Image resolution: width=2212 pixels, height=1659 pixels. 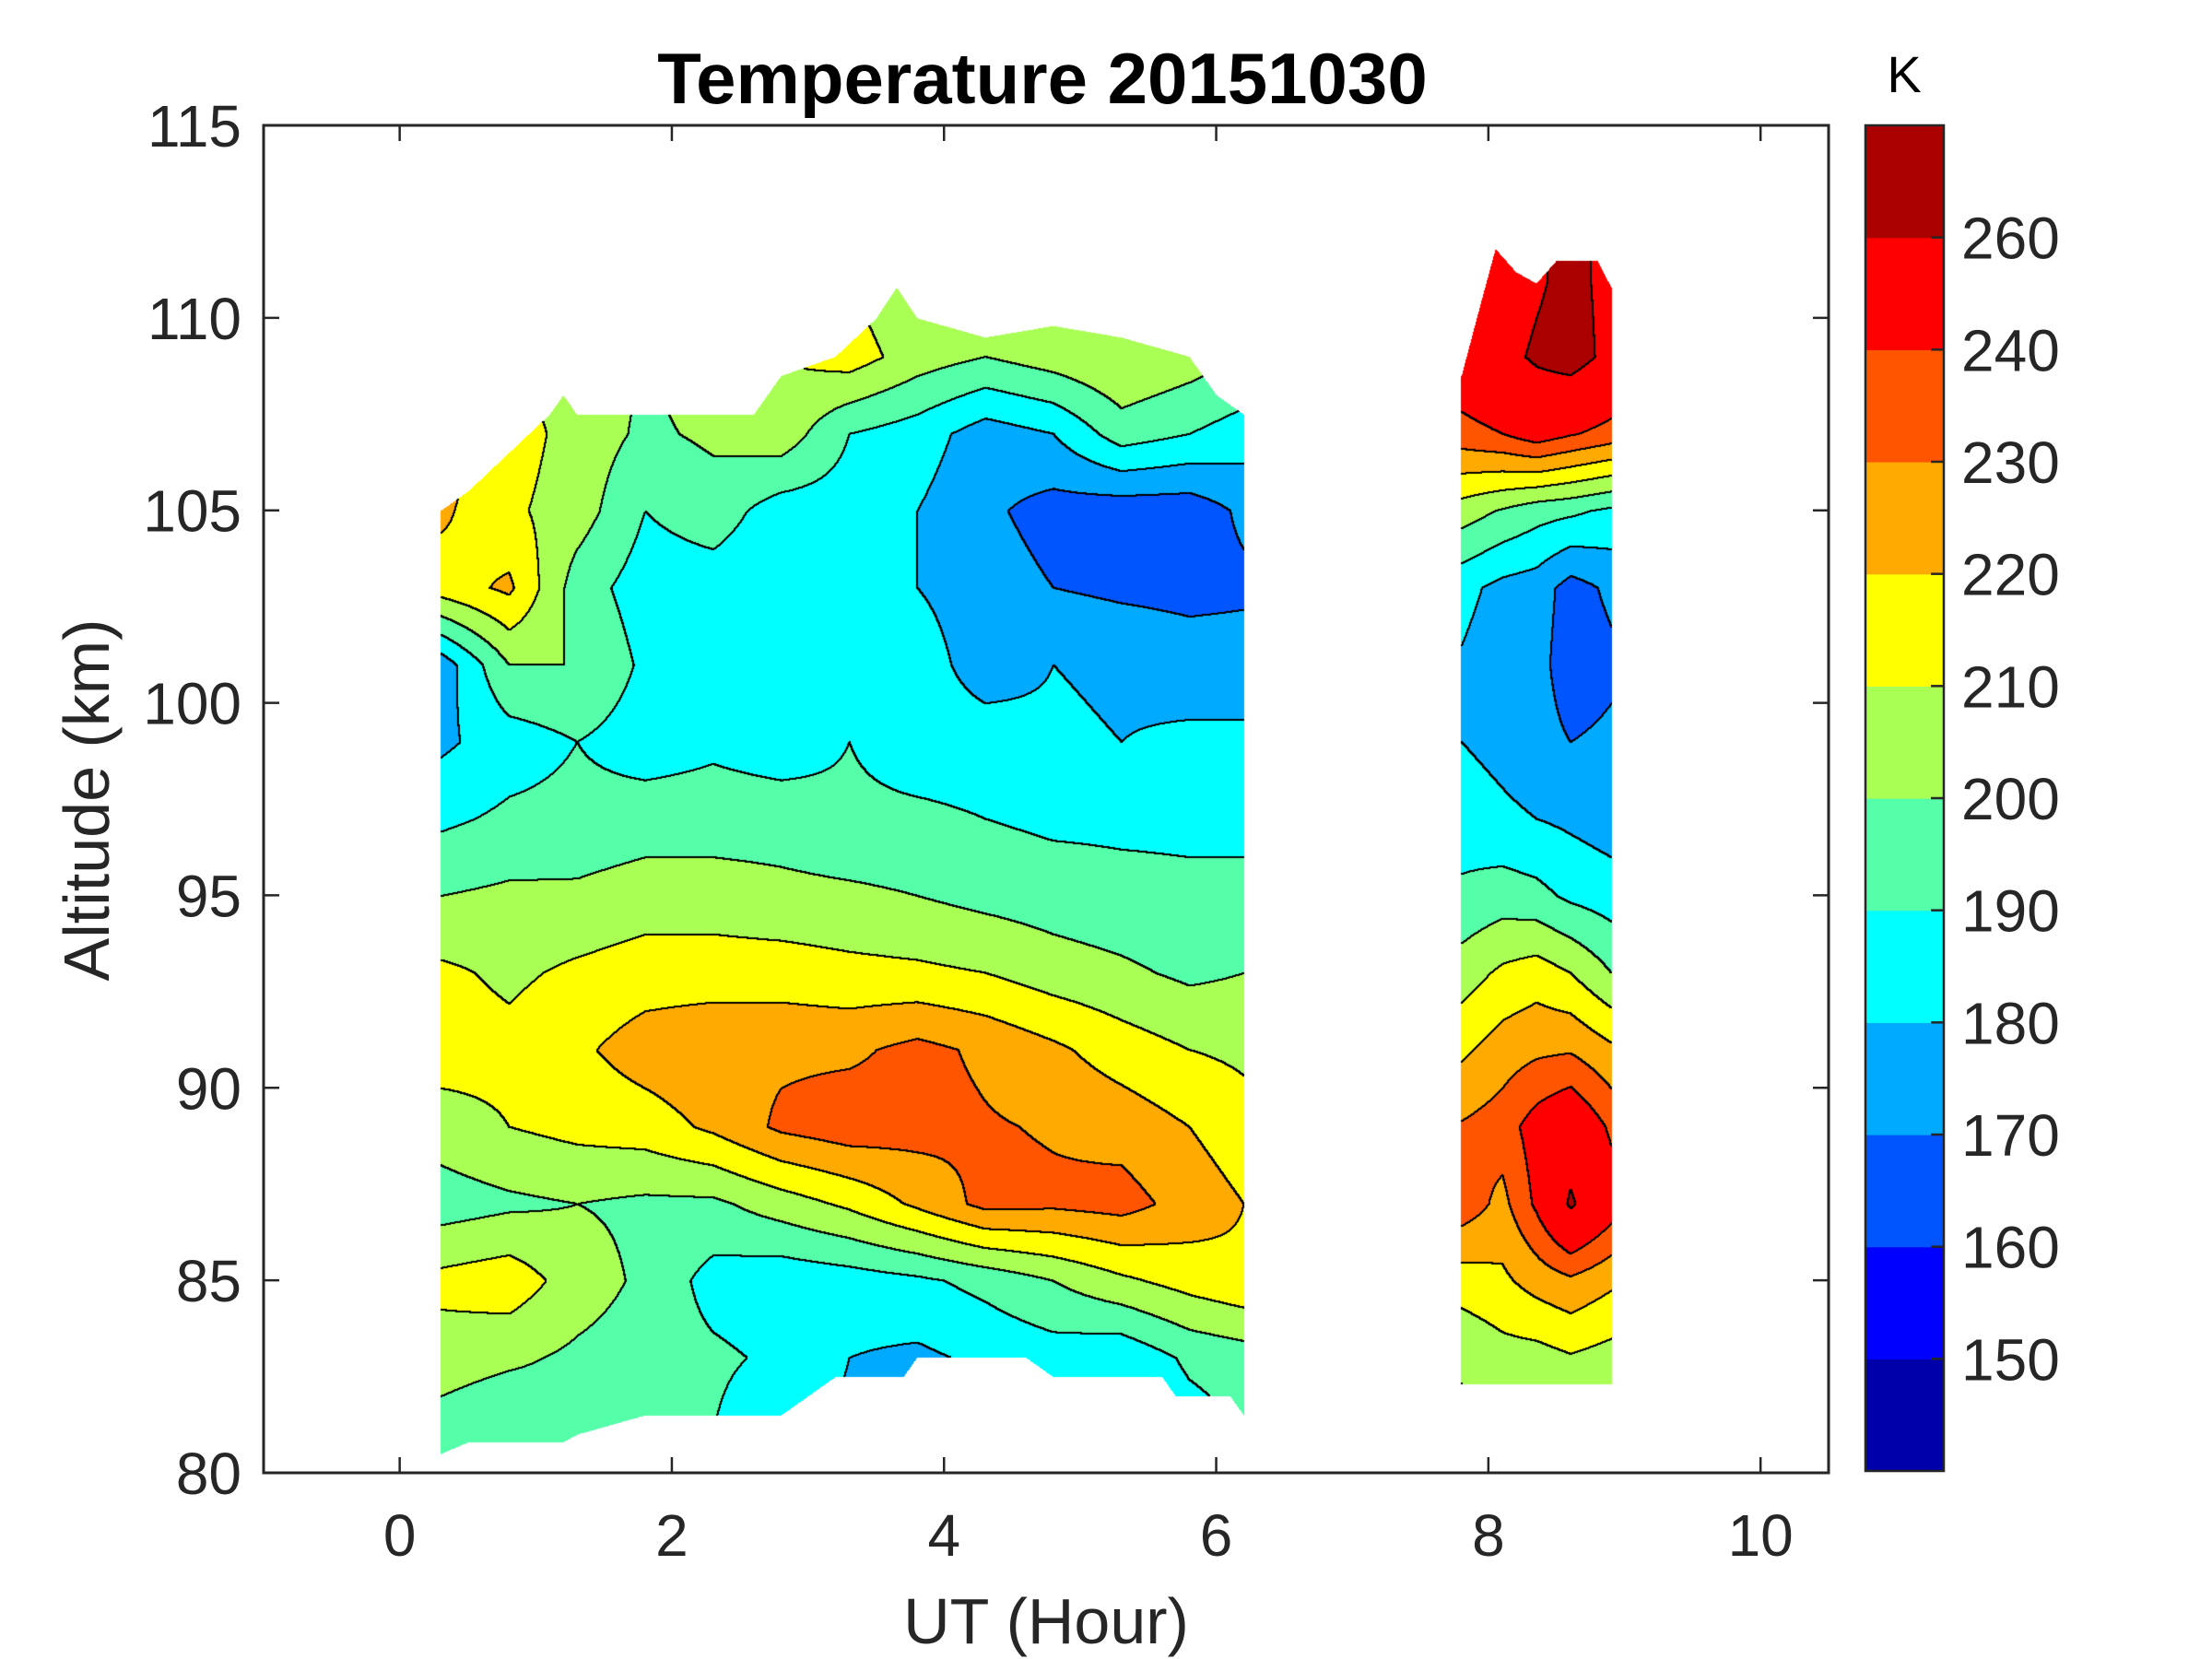 What do you see at coordinates (2010, 350) in the screenshot?
I see `colorbar-tick-label: 240` at bounding box center [2010, 350].